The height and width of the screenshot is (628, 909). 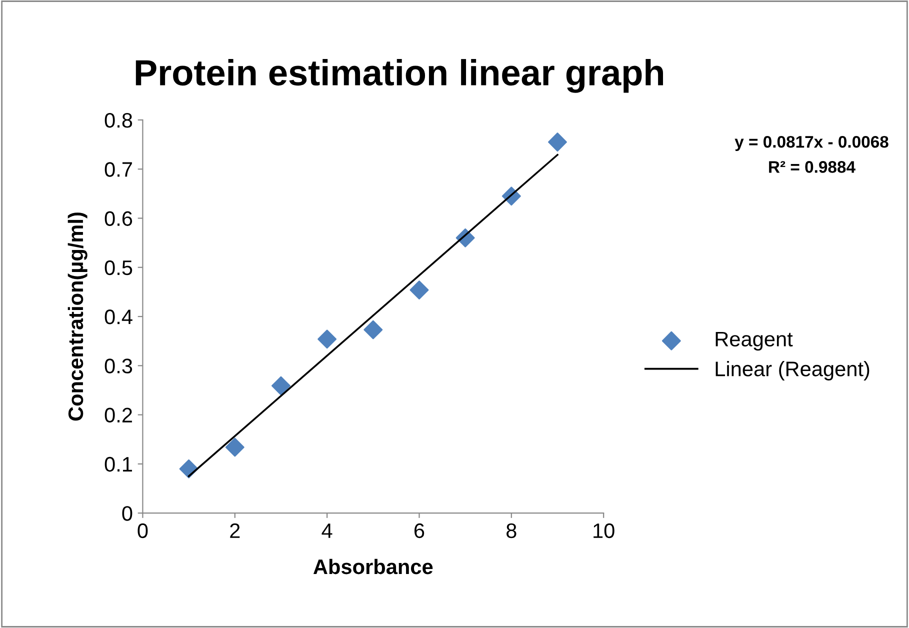 I want to click on y-tick-label: 0.5, so click(x=118, y=268).